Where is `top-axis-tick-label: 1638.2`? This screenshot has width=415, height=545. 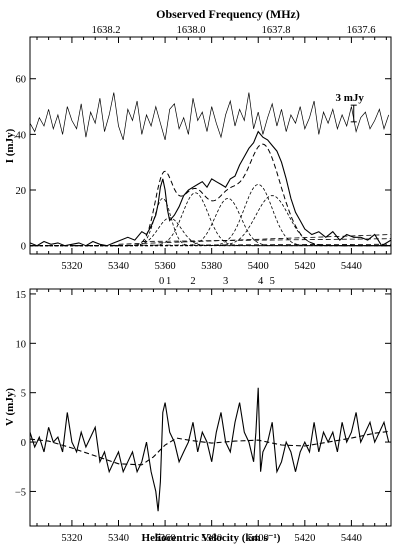 top-axis-tick-label: 1638.2 is located at coordinates (106, 30).